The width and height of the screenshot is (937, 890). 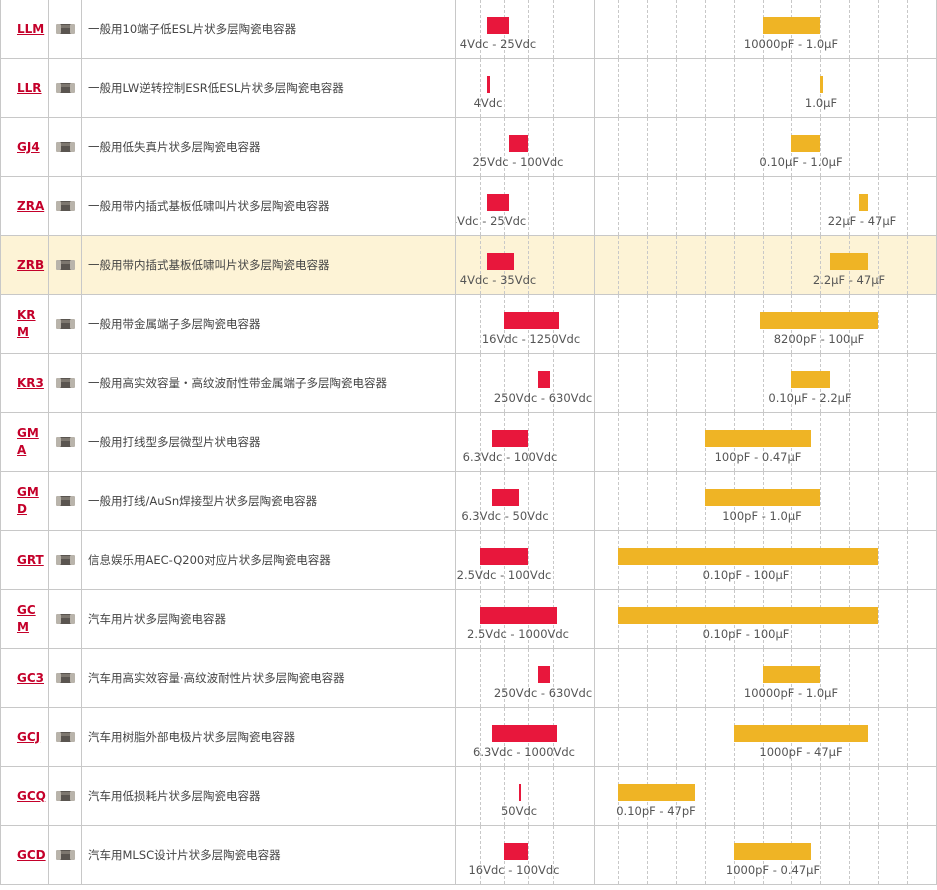 What do you see at coordinates (30, 559) in the screenshot?
I see `series-code-link: GRT` at bounding box center [30, 559].